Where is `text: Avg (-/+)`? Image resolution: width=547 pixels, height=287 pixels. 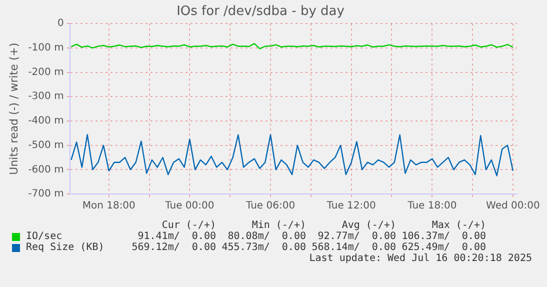 text: Avg (-/+) is located at coordinates (368, 225).